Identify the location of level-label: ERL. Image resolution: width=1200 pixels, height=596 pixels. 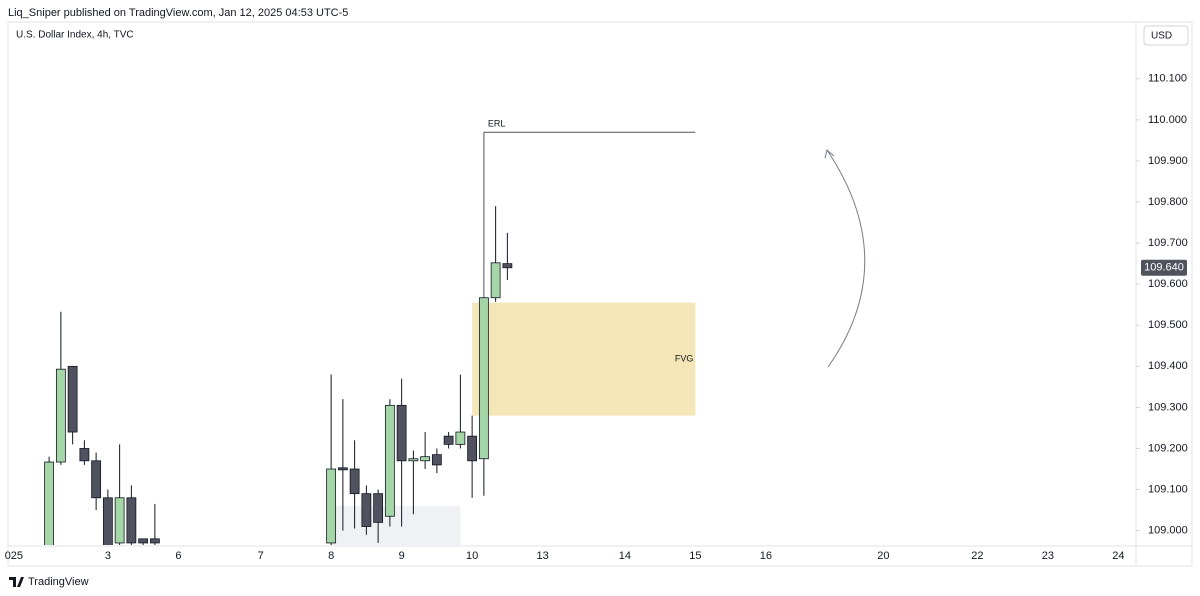
(497, 124).